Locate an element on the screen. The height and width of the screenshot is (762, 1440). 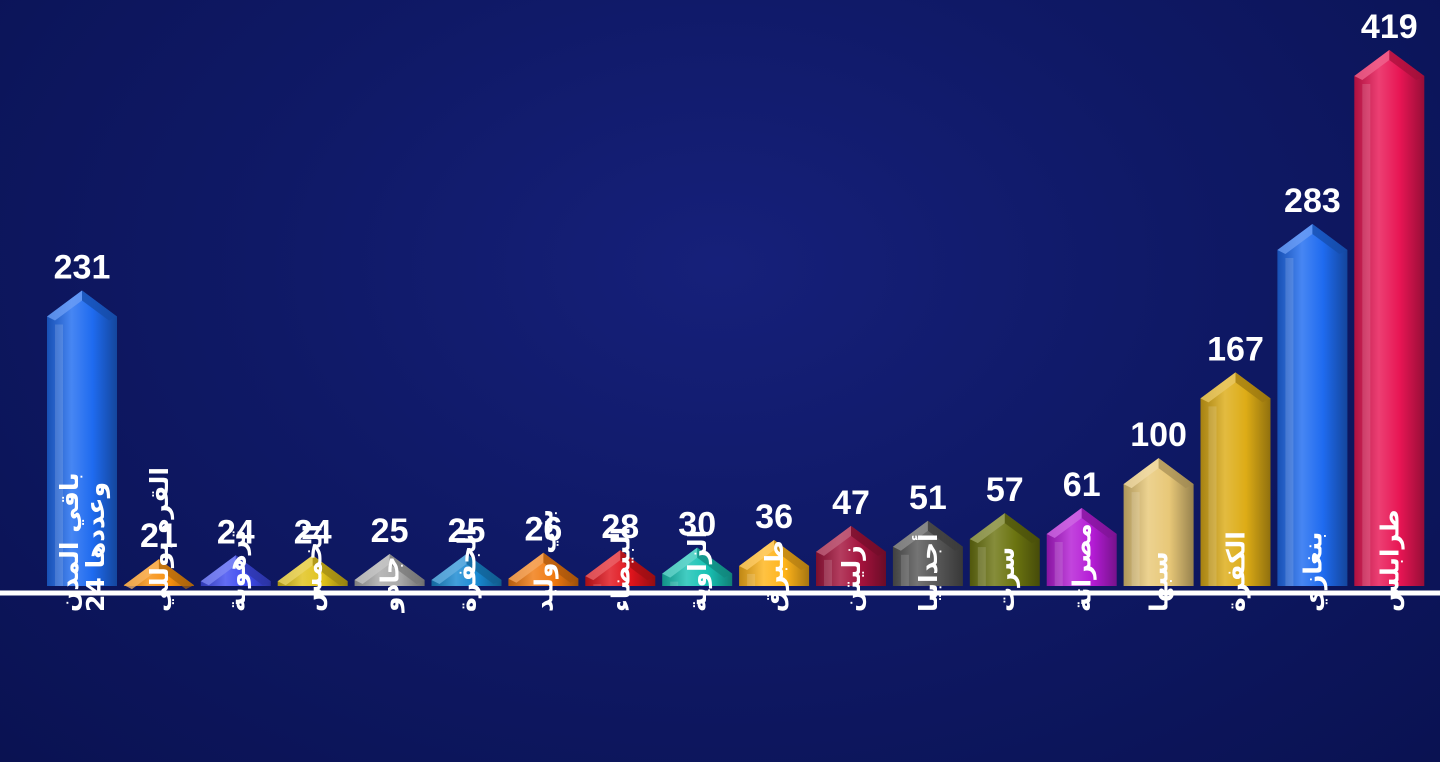
category-label: باقي المدنوعددها 24 is located at coordinates (83, 542).